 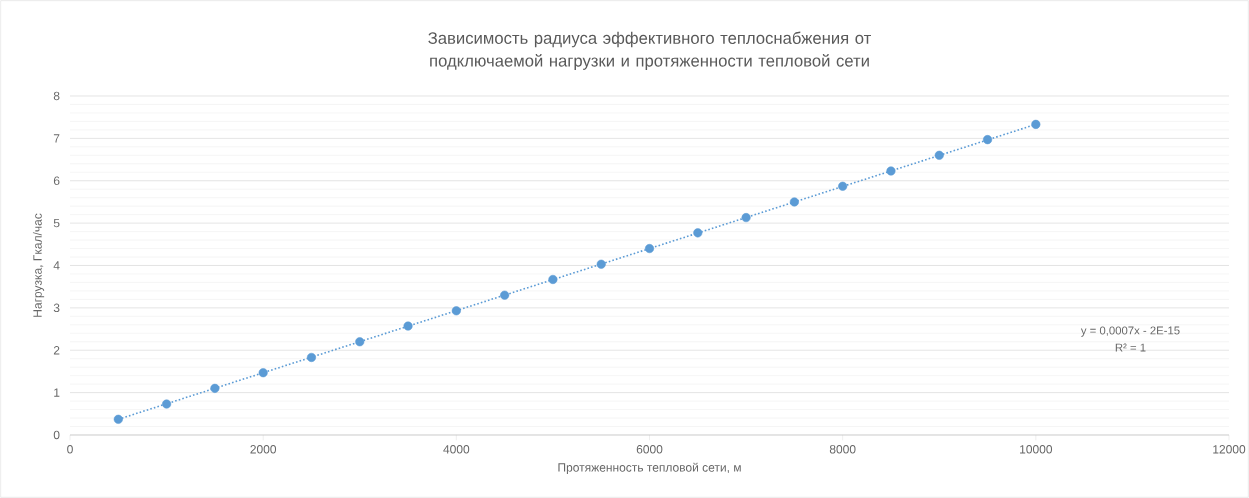 I want to click on chart-title: Зависимость радиуса эффективного теплоснабжения от подключаемой нагрузки и протяженности тепловой сети, so click(x=649, y=50).